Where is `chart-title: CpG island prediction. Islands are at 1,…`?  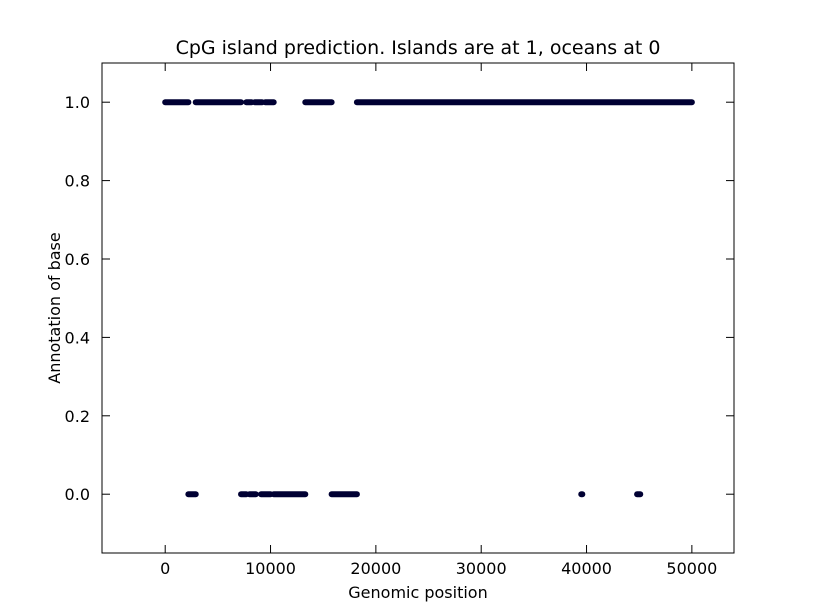
chart-title: CpG island prediction. Islands are at 1,… is located at coordinates (418, 48).